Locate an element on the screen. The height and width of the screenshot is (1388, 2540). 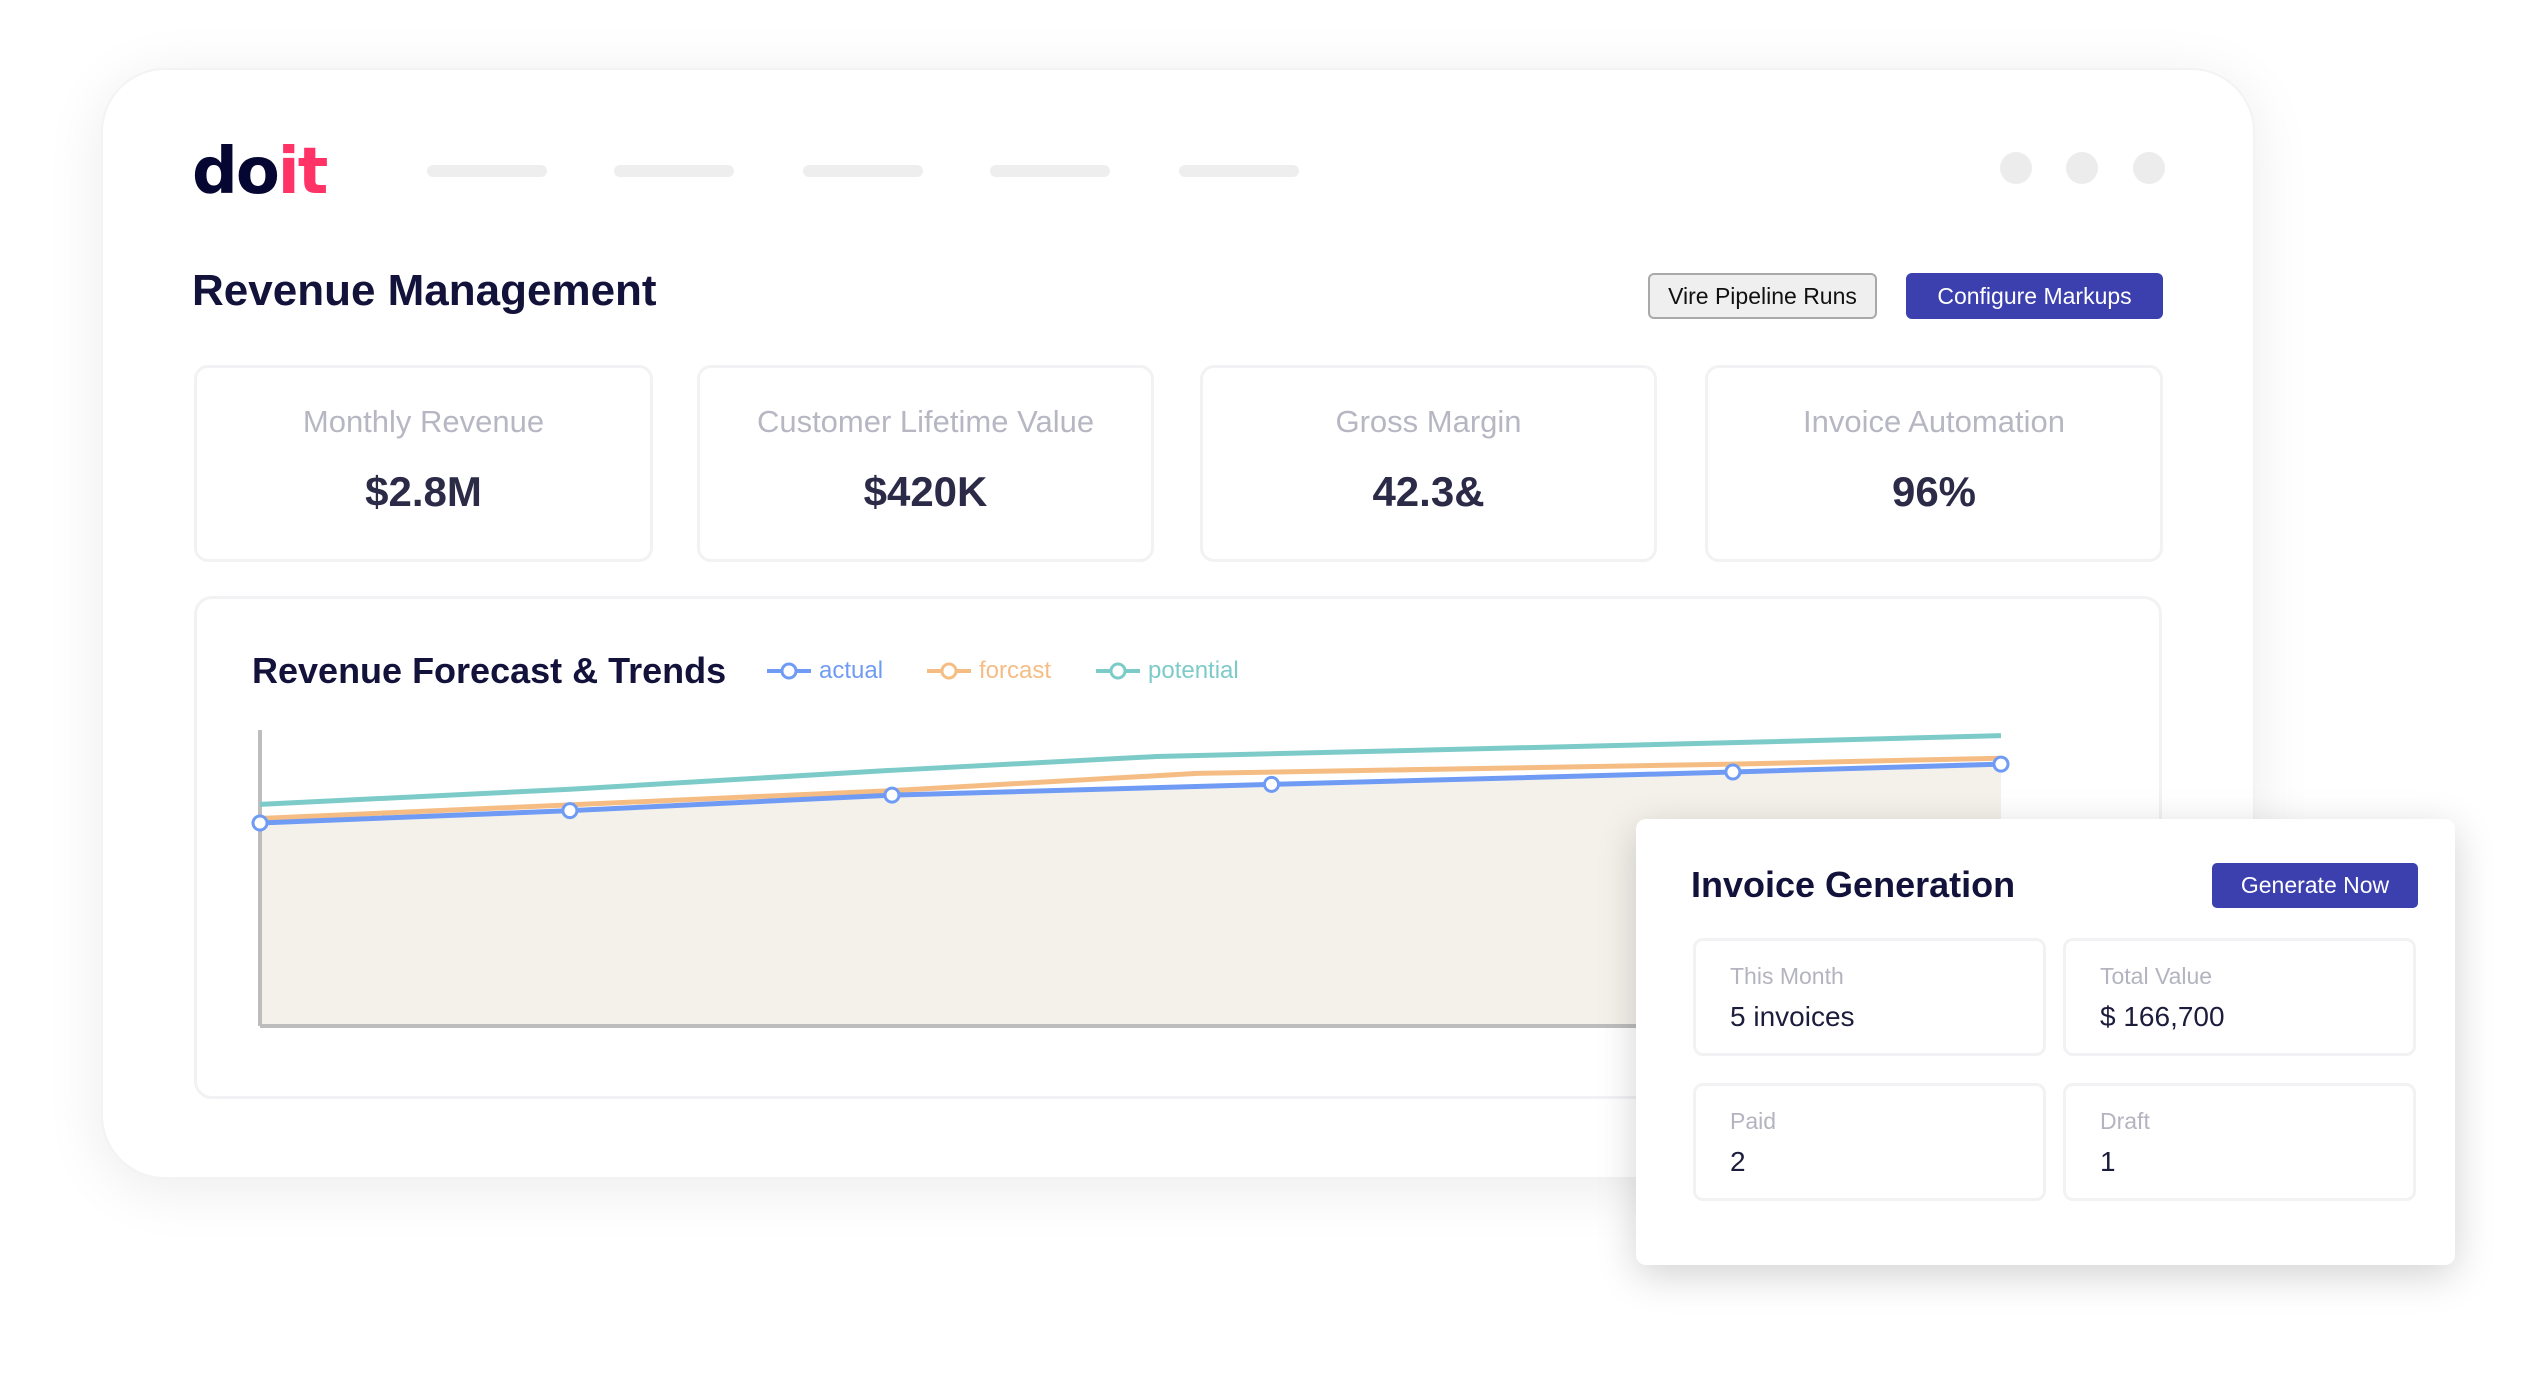
stat-label: Monthly Revenue is located at coordinates (423, 421).